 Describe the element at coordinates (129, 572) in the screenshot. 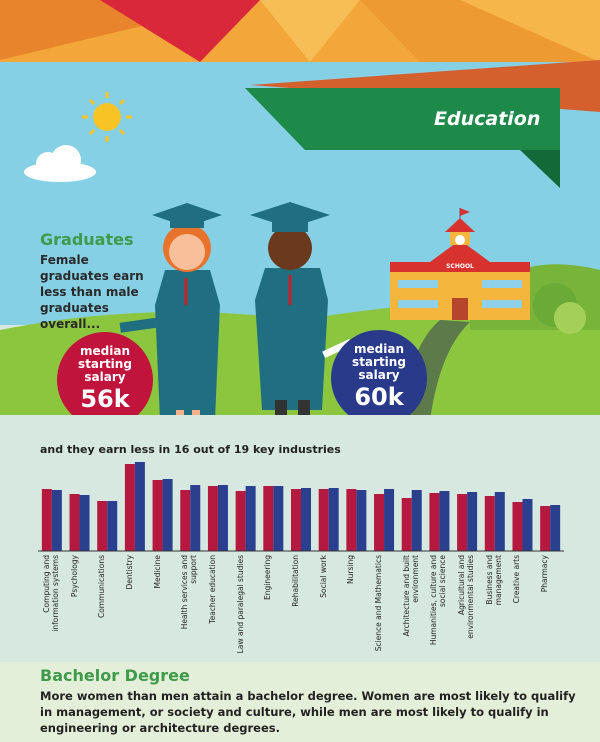

I see `x-tick-label: Dentistry` at that location.